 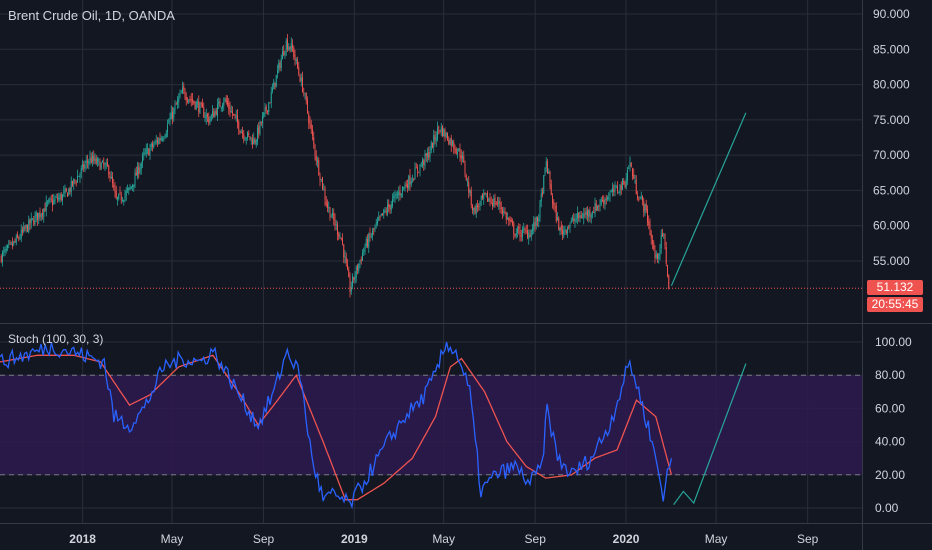 What do you see at coordinates (808, 539) in the screenshot?
I see `time-tick-label: Sep` at bounding box center [808, 539].